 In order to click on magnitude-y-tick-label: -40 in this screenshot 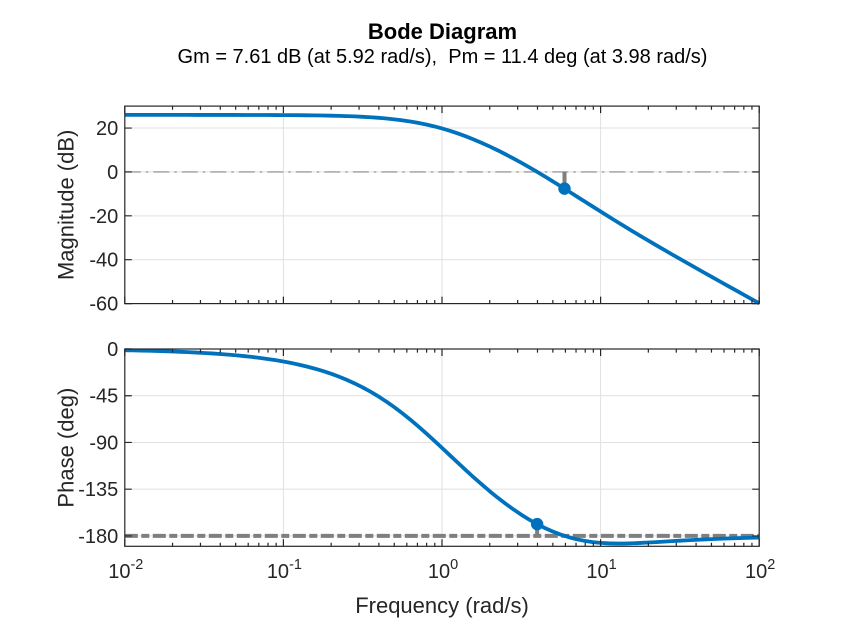, I will do `click(103, 261)`.